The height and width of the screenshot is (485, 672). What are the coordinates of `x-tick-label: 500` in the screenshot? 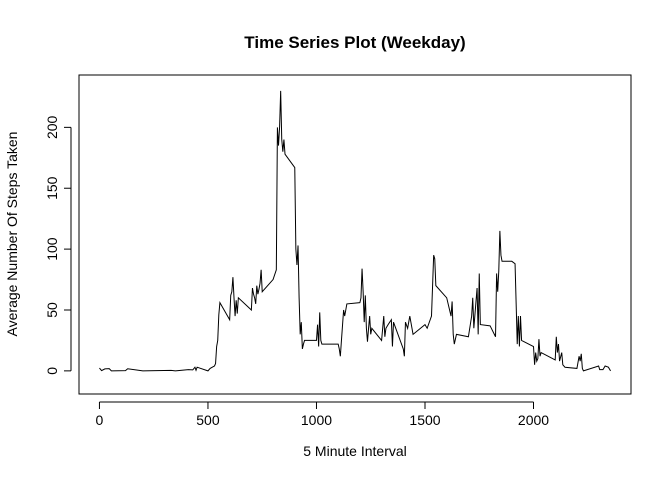 It's located at (208, 420).